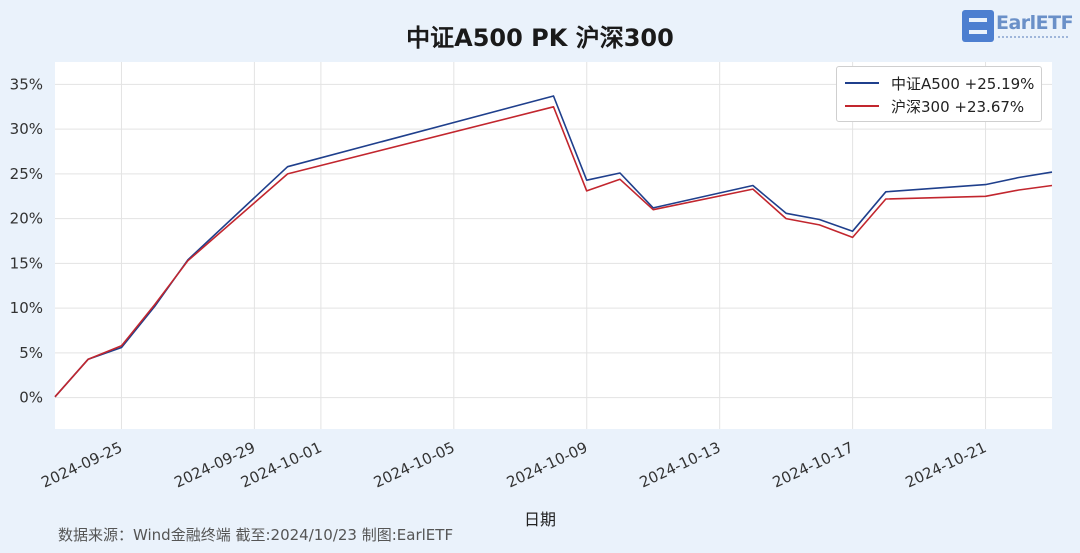 This screenshot has width=1080, height=553. I want to click on legend: 中证A500 +25.19% 沪深300 +23.67%, so click(939, 94).